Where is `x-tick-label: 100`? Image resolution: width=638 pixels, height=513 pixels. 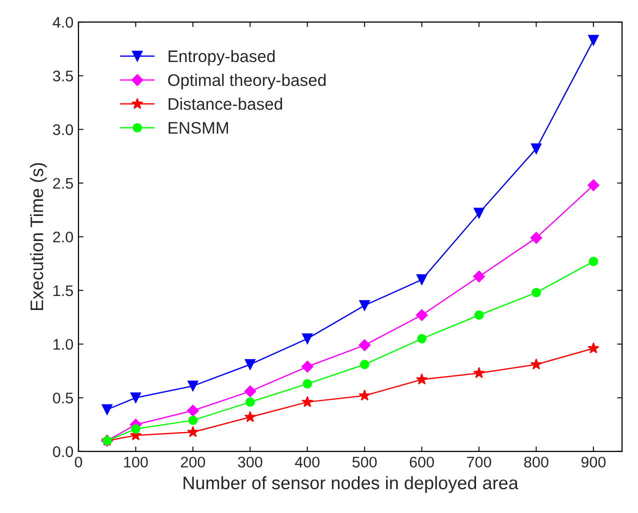
x-tick-label: 100 is located at coordinates (136, 462).